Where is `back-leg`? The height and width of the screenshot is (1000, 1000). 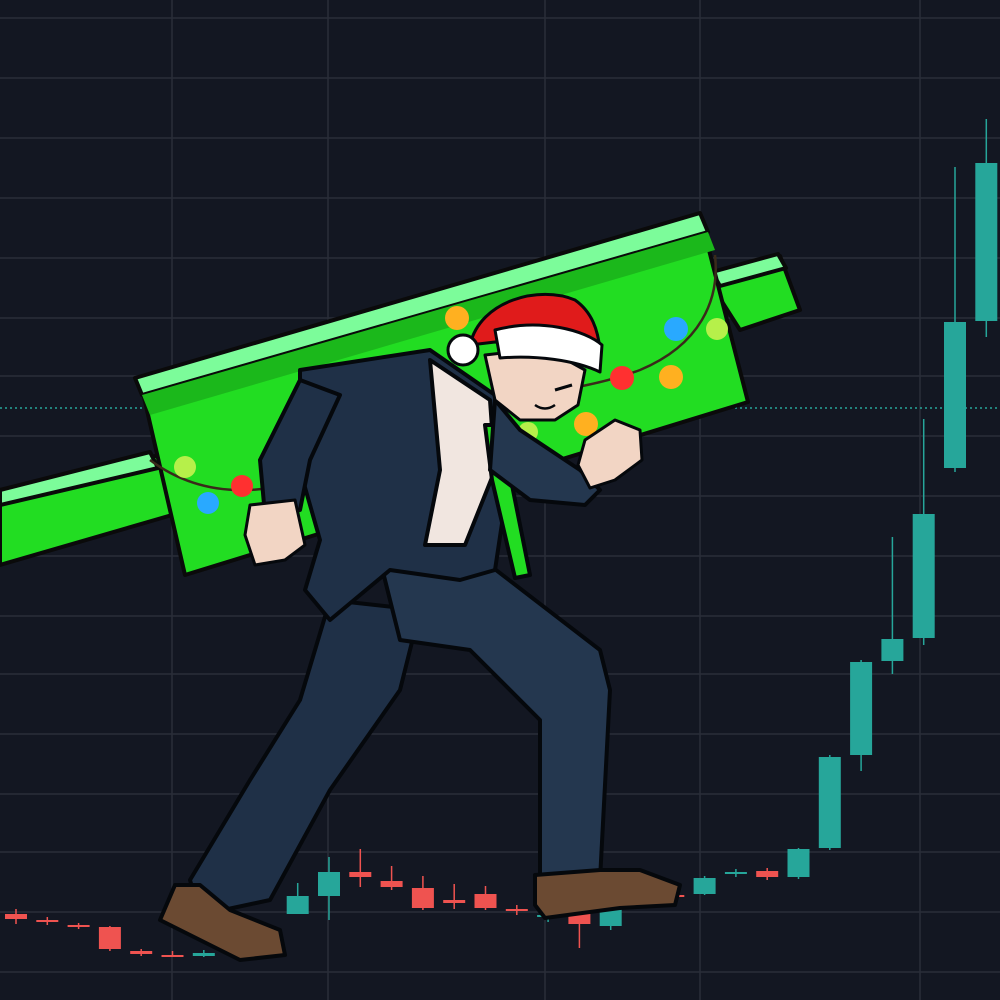
back-leg is located at coordinates (305, 757).